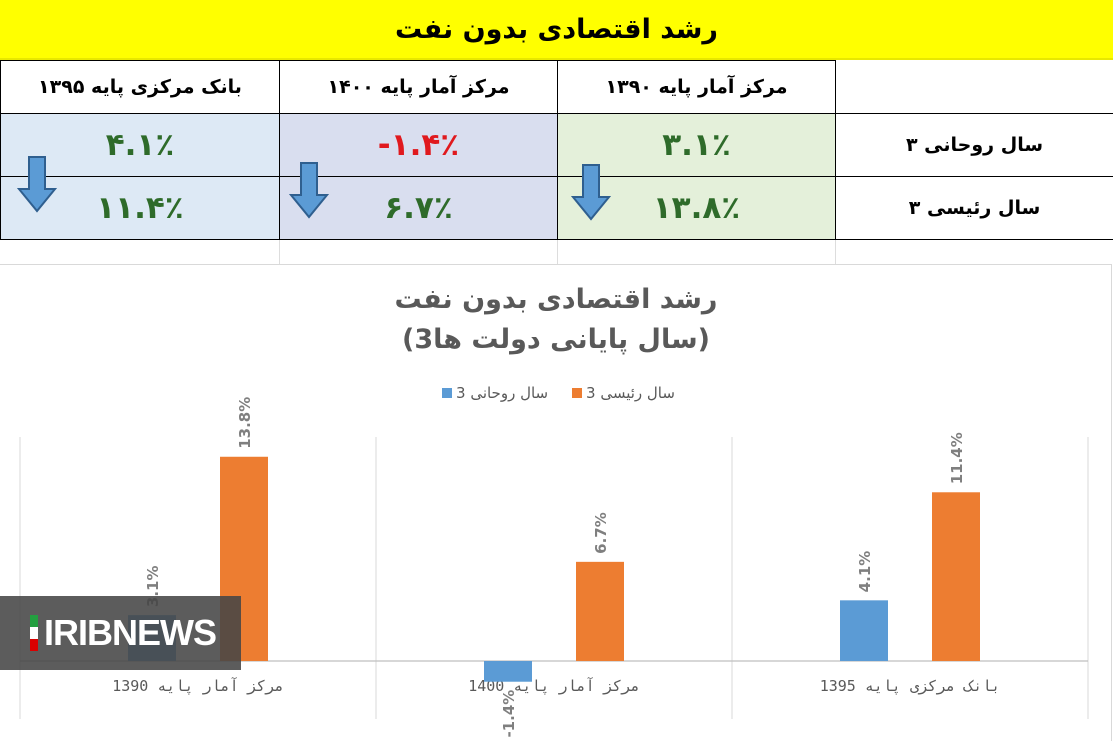 This screenshot has height=742, width=1113. I want to click on cell-raisi-stat-1390-wrap: ۱۳.۸٪, so click(696, 202).